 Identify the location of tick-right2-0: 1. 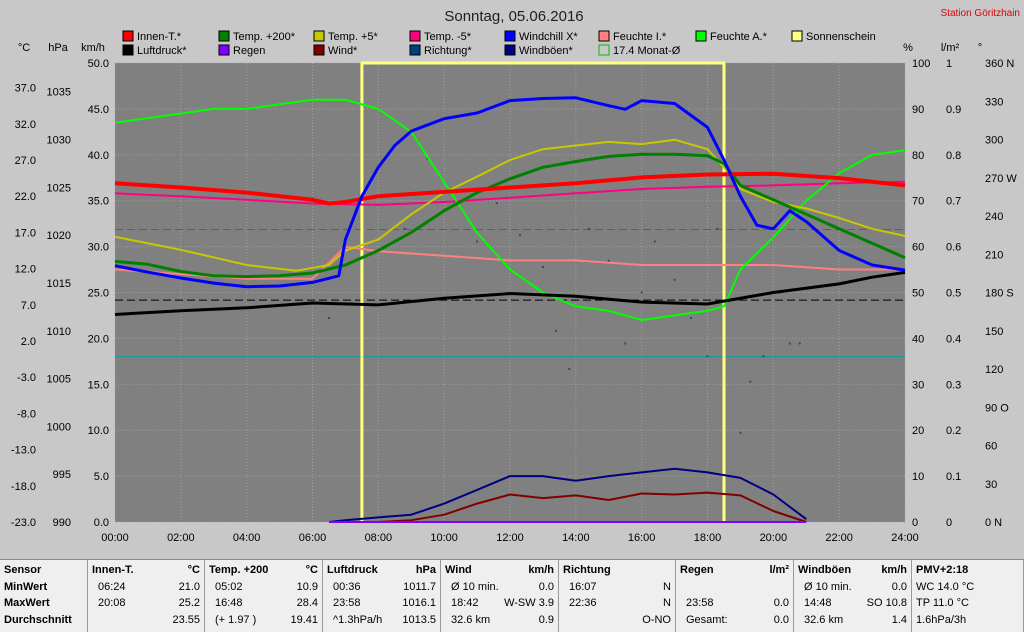
(949, 64).